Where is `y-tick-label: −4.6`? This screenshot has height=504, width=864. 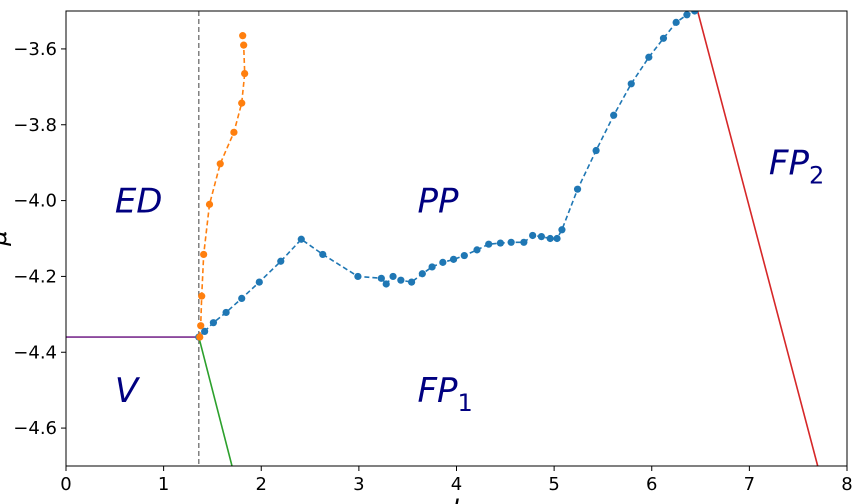 y-tick-label: −4.6 is located at coordinates (35, 428).